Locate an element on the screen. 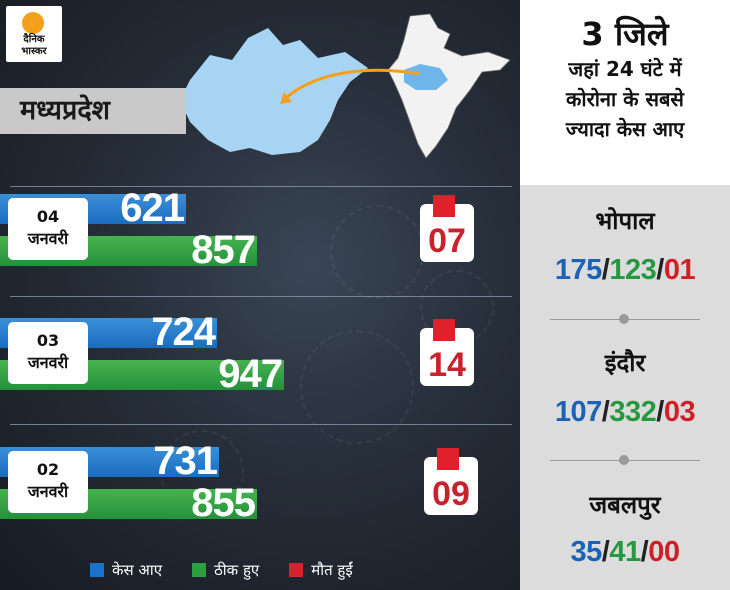 The image size is (730, 590). legend: केस आए ठीक हुए मौत हुईं is located at coordinates (221, 570).